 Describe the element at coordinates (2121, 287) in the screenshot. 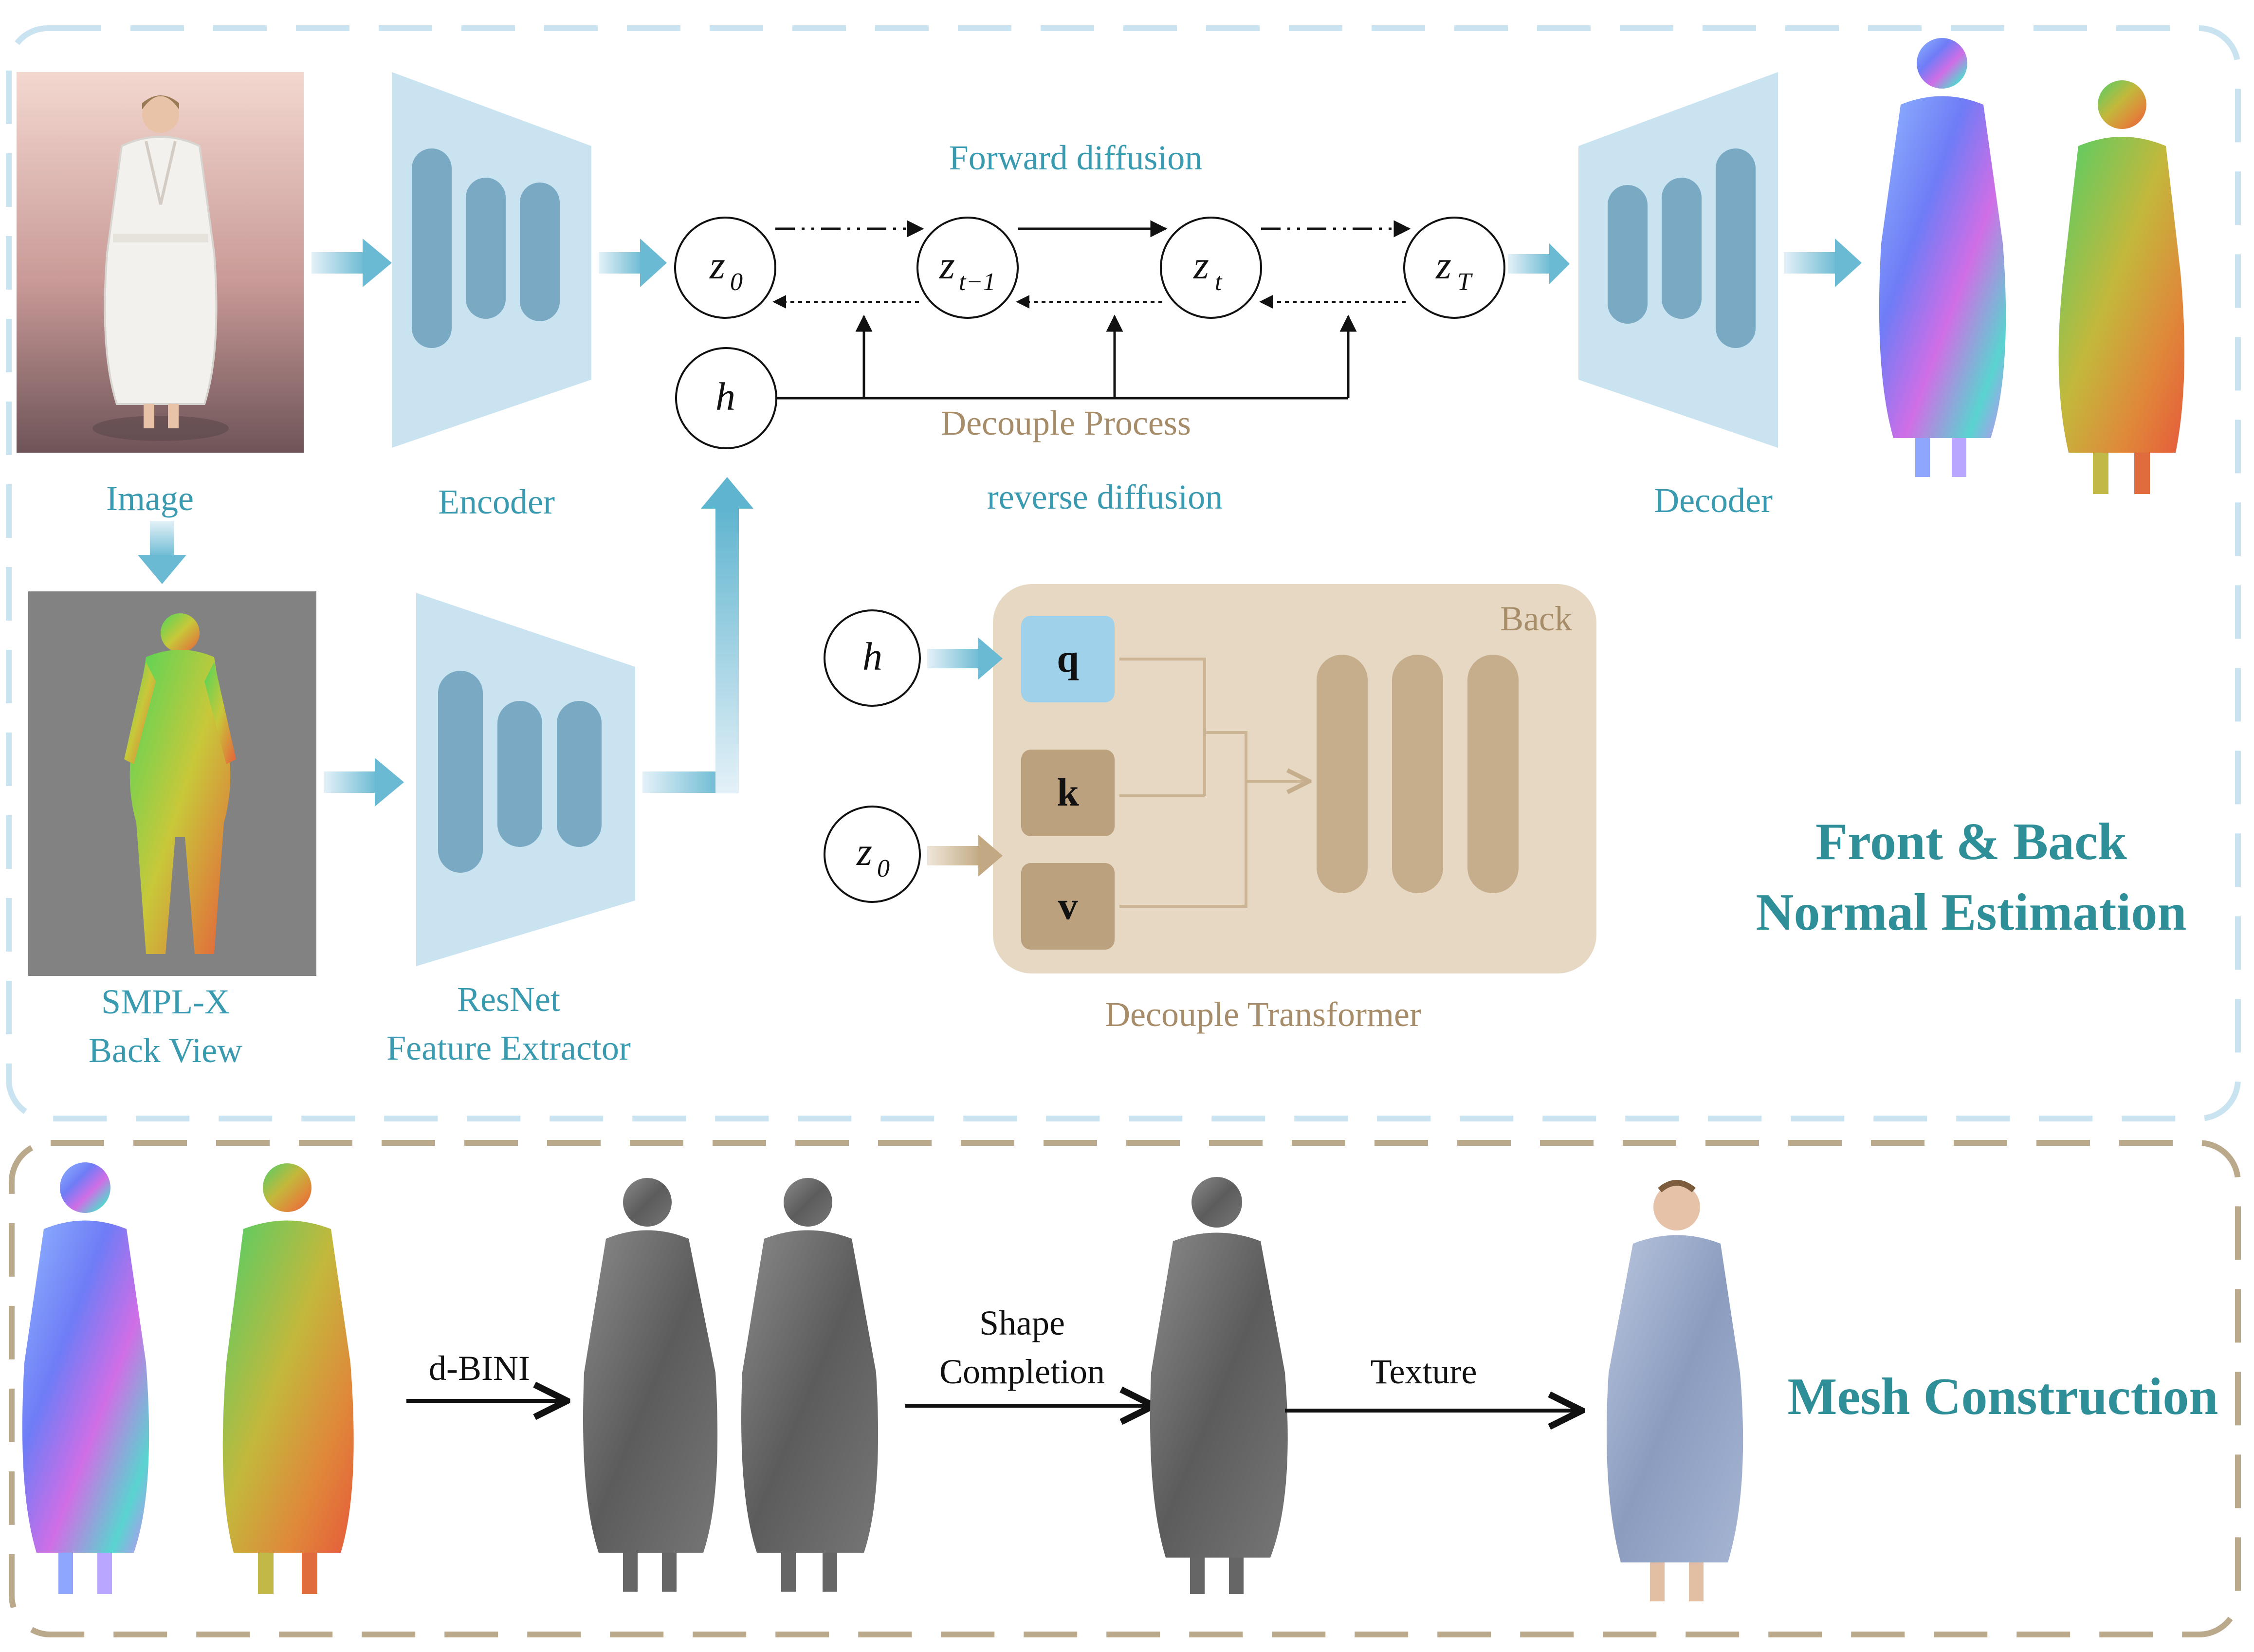

I see `back-normal-map-top` at that location.